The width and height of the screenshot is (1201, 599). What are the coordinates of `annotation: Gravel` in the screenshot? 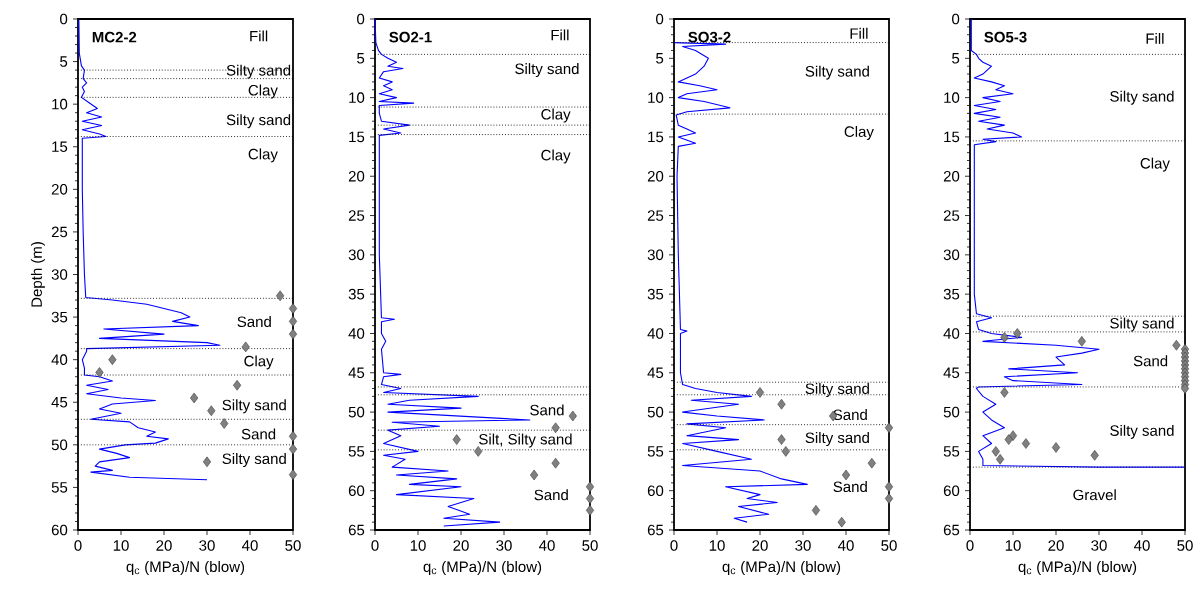 It's located at (1094, 495).